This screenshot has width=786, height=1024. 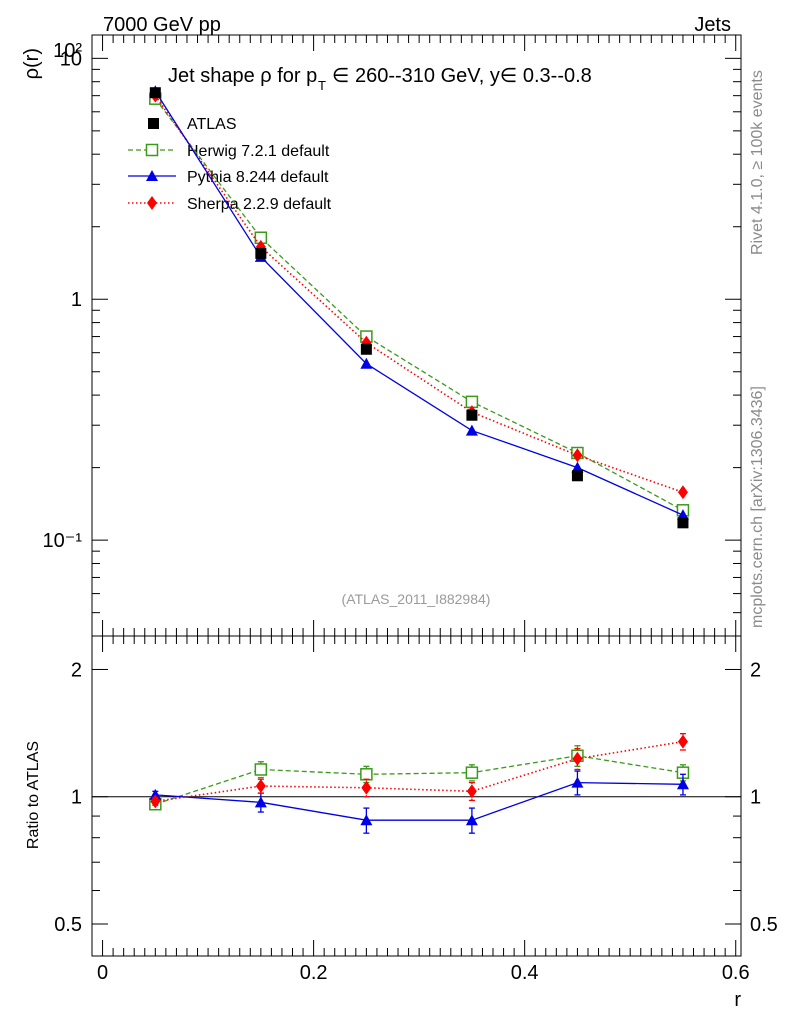 What do you see at coordinates (258, 177) in the screenshot?
I see `legend-label-pythia: Pythia 8.244 default` at bounding box center [258, 177].